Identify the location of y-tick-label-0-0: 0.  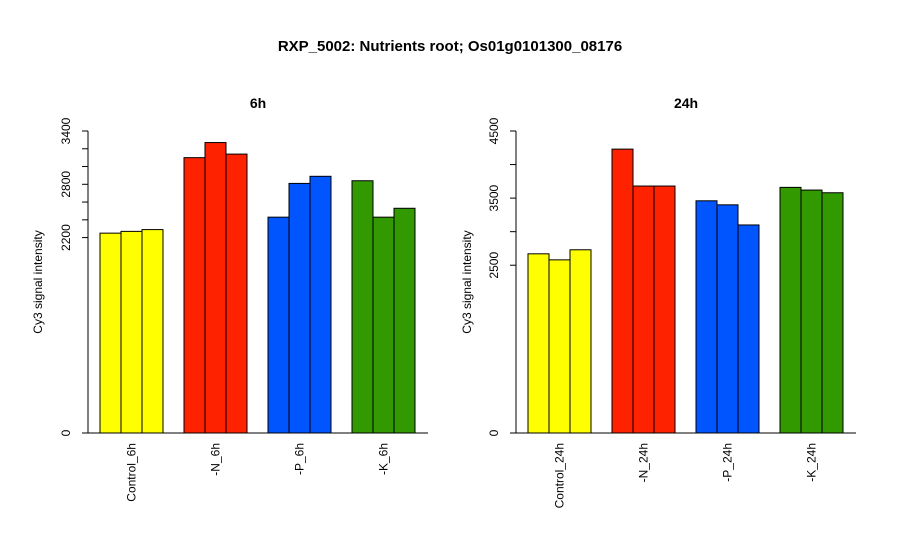
(66, 432).